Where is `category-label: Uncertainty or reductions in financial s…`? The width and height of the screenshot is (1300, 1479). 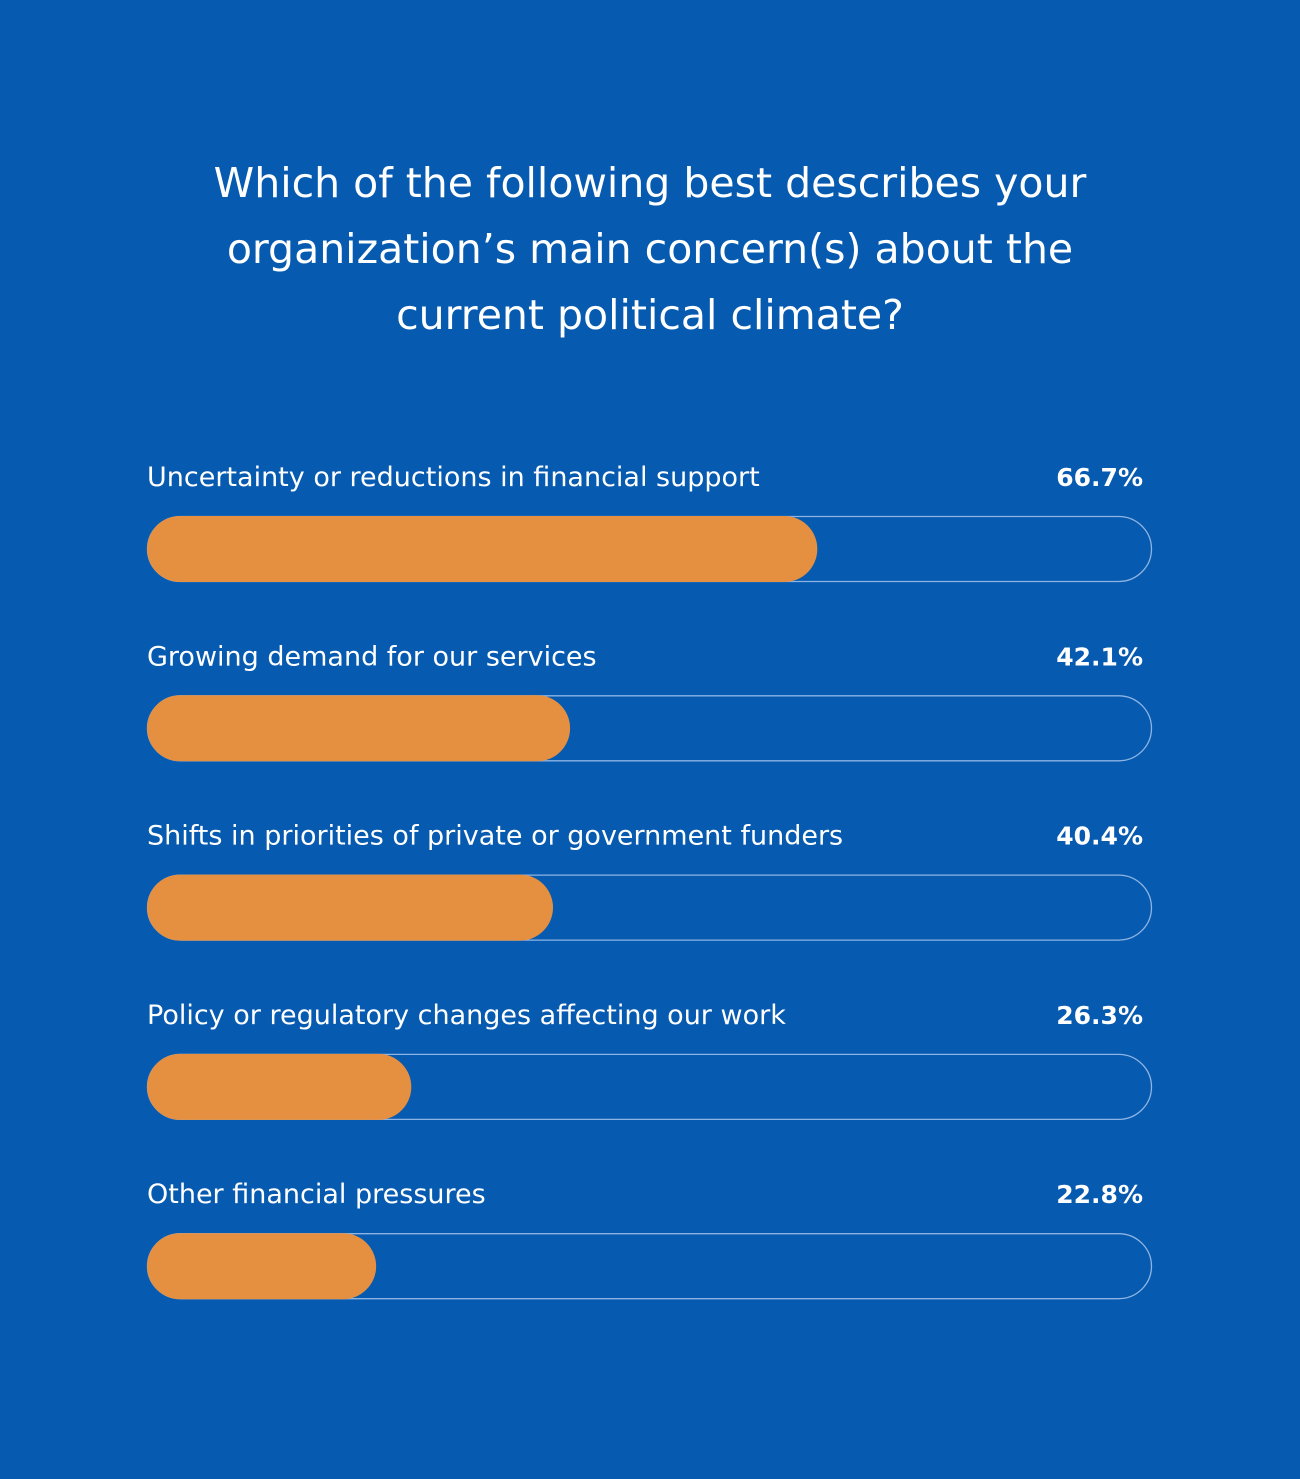
category-label: Uncertainty or reductions in financial s… is located at coordinates (453, 477).